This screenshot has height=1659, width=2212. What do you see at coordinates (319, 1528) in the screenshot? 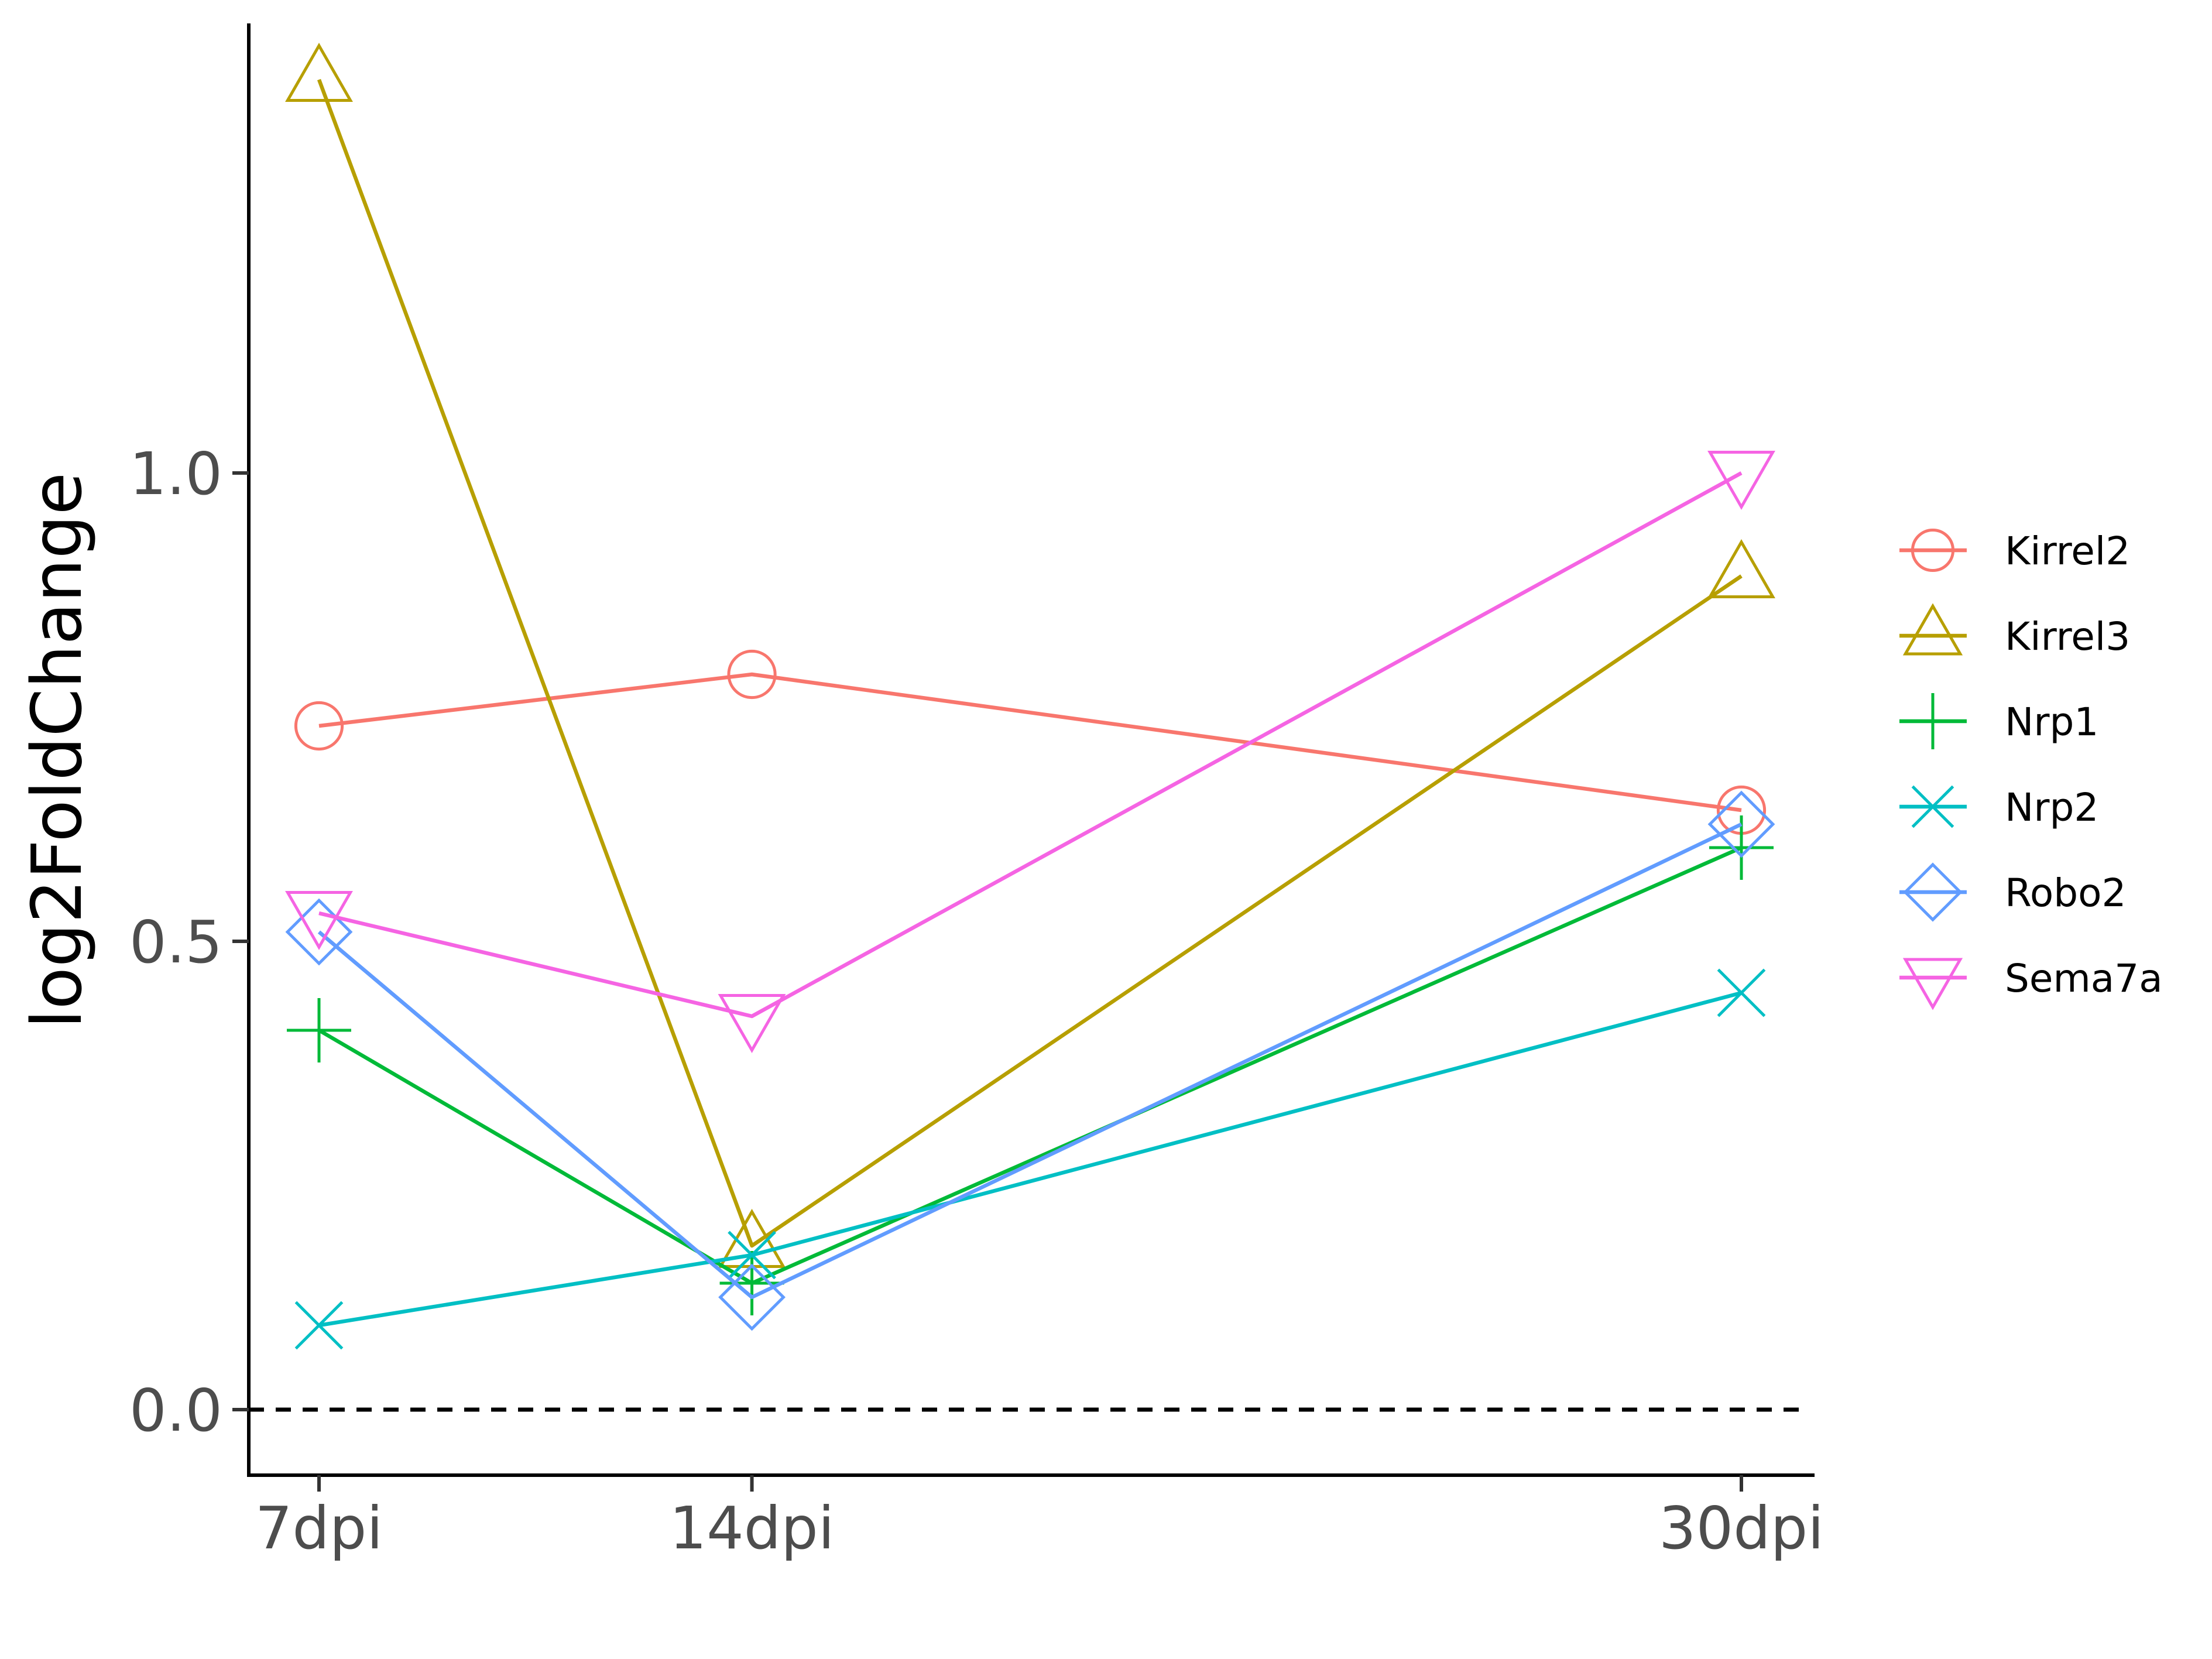
I see `x-tick-label: 7dpi` at bounding box center [319, 1528].